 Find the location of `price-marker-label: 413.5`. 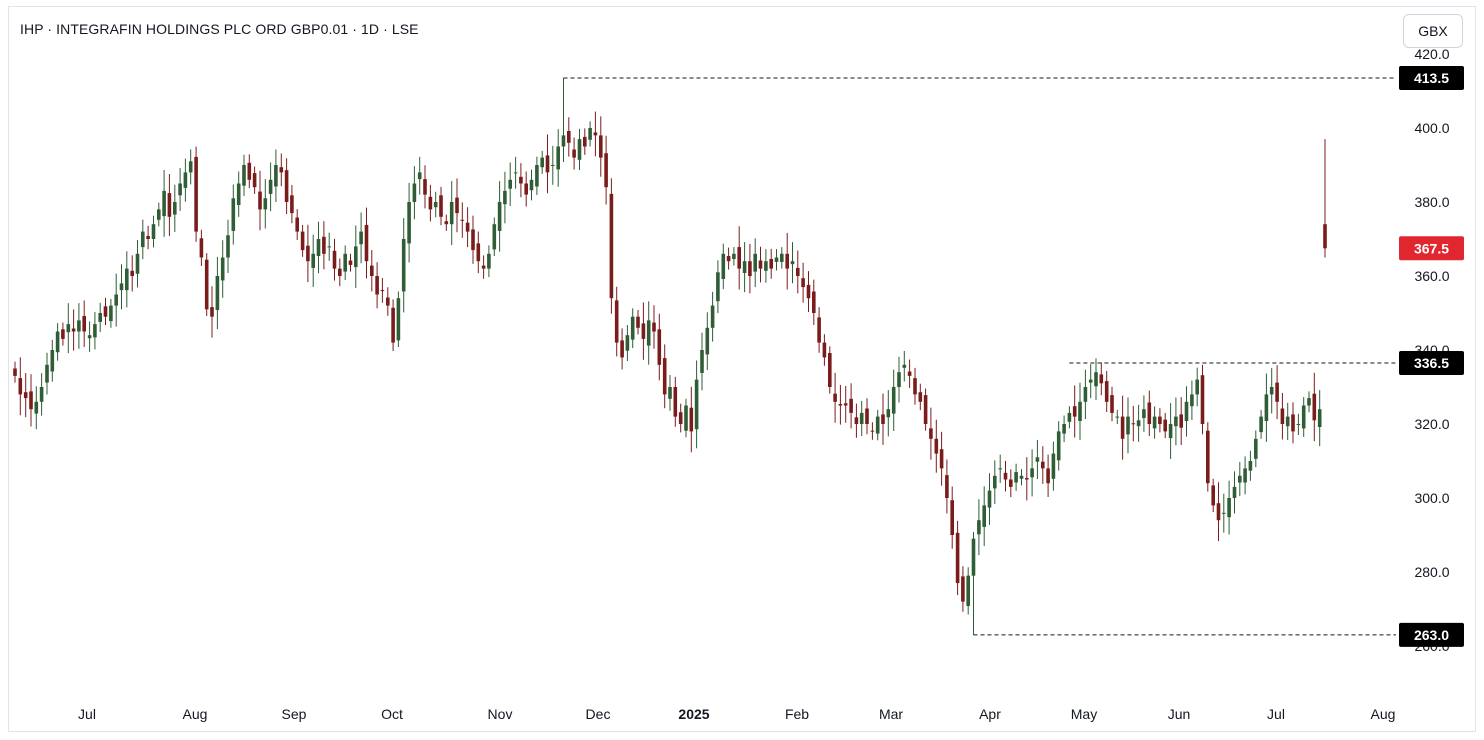

price-marker-label: 413.5 is located at coordinates (1431, 78).